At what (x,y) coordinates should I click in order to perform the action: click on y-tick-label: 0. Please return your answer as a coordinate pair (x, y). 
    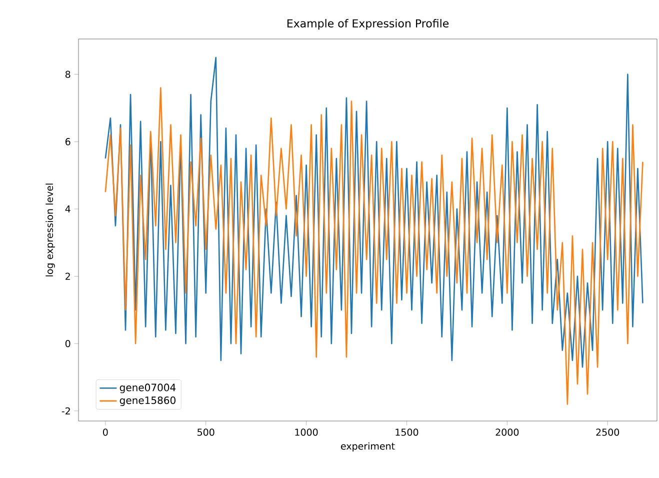
    Looking at the image, I should click on (67, 344).